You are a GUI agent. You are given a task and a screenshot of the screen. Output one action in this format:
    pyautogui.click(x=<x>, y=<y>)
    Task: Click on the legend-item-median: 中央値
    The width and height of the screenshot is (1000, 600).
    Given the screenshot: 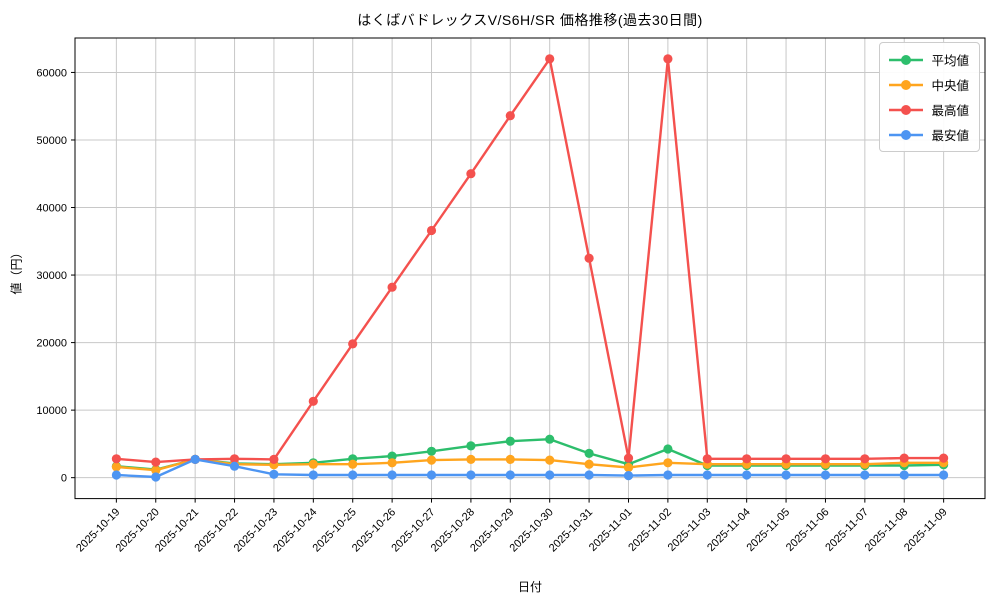 What is the action you would take?
    pyautogui.click(x=928, y=84)
    